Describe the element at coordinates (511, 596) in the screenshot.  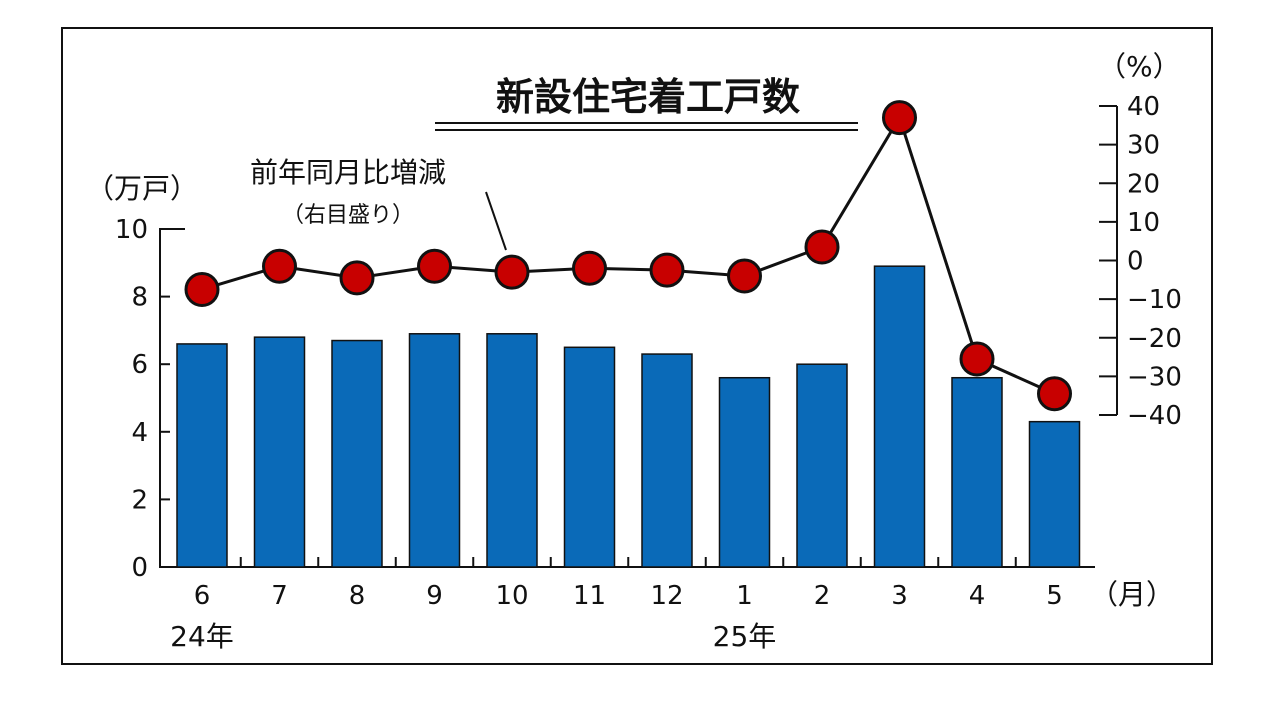
I see `x-tick-label: 10` at that location.